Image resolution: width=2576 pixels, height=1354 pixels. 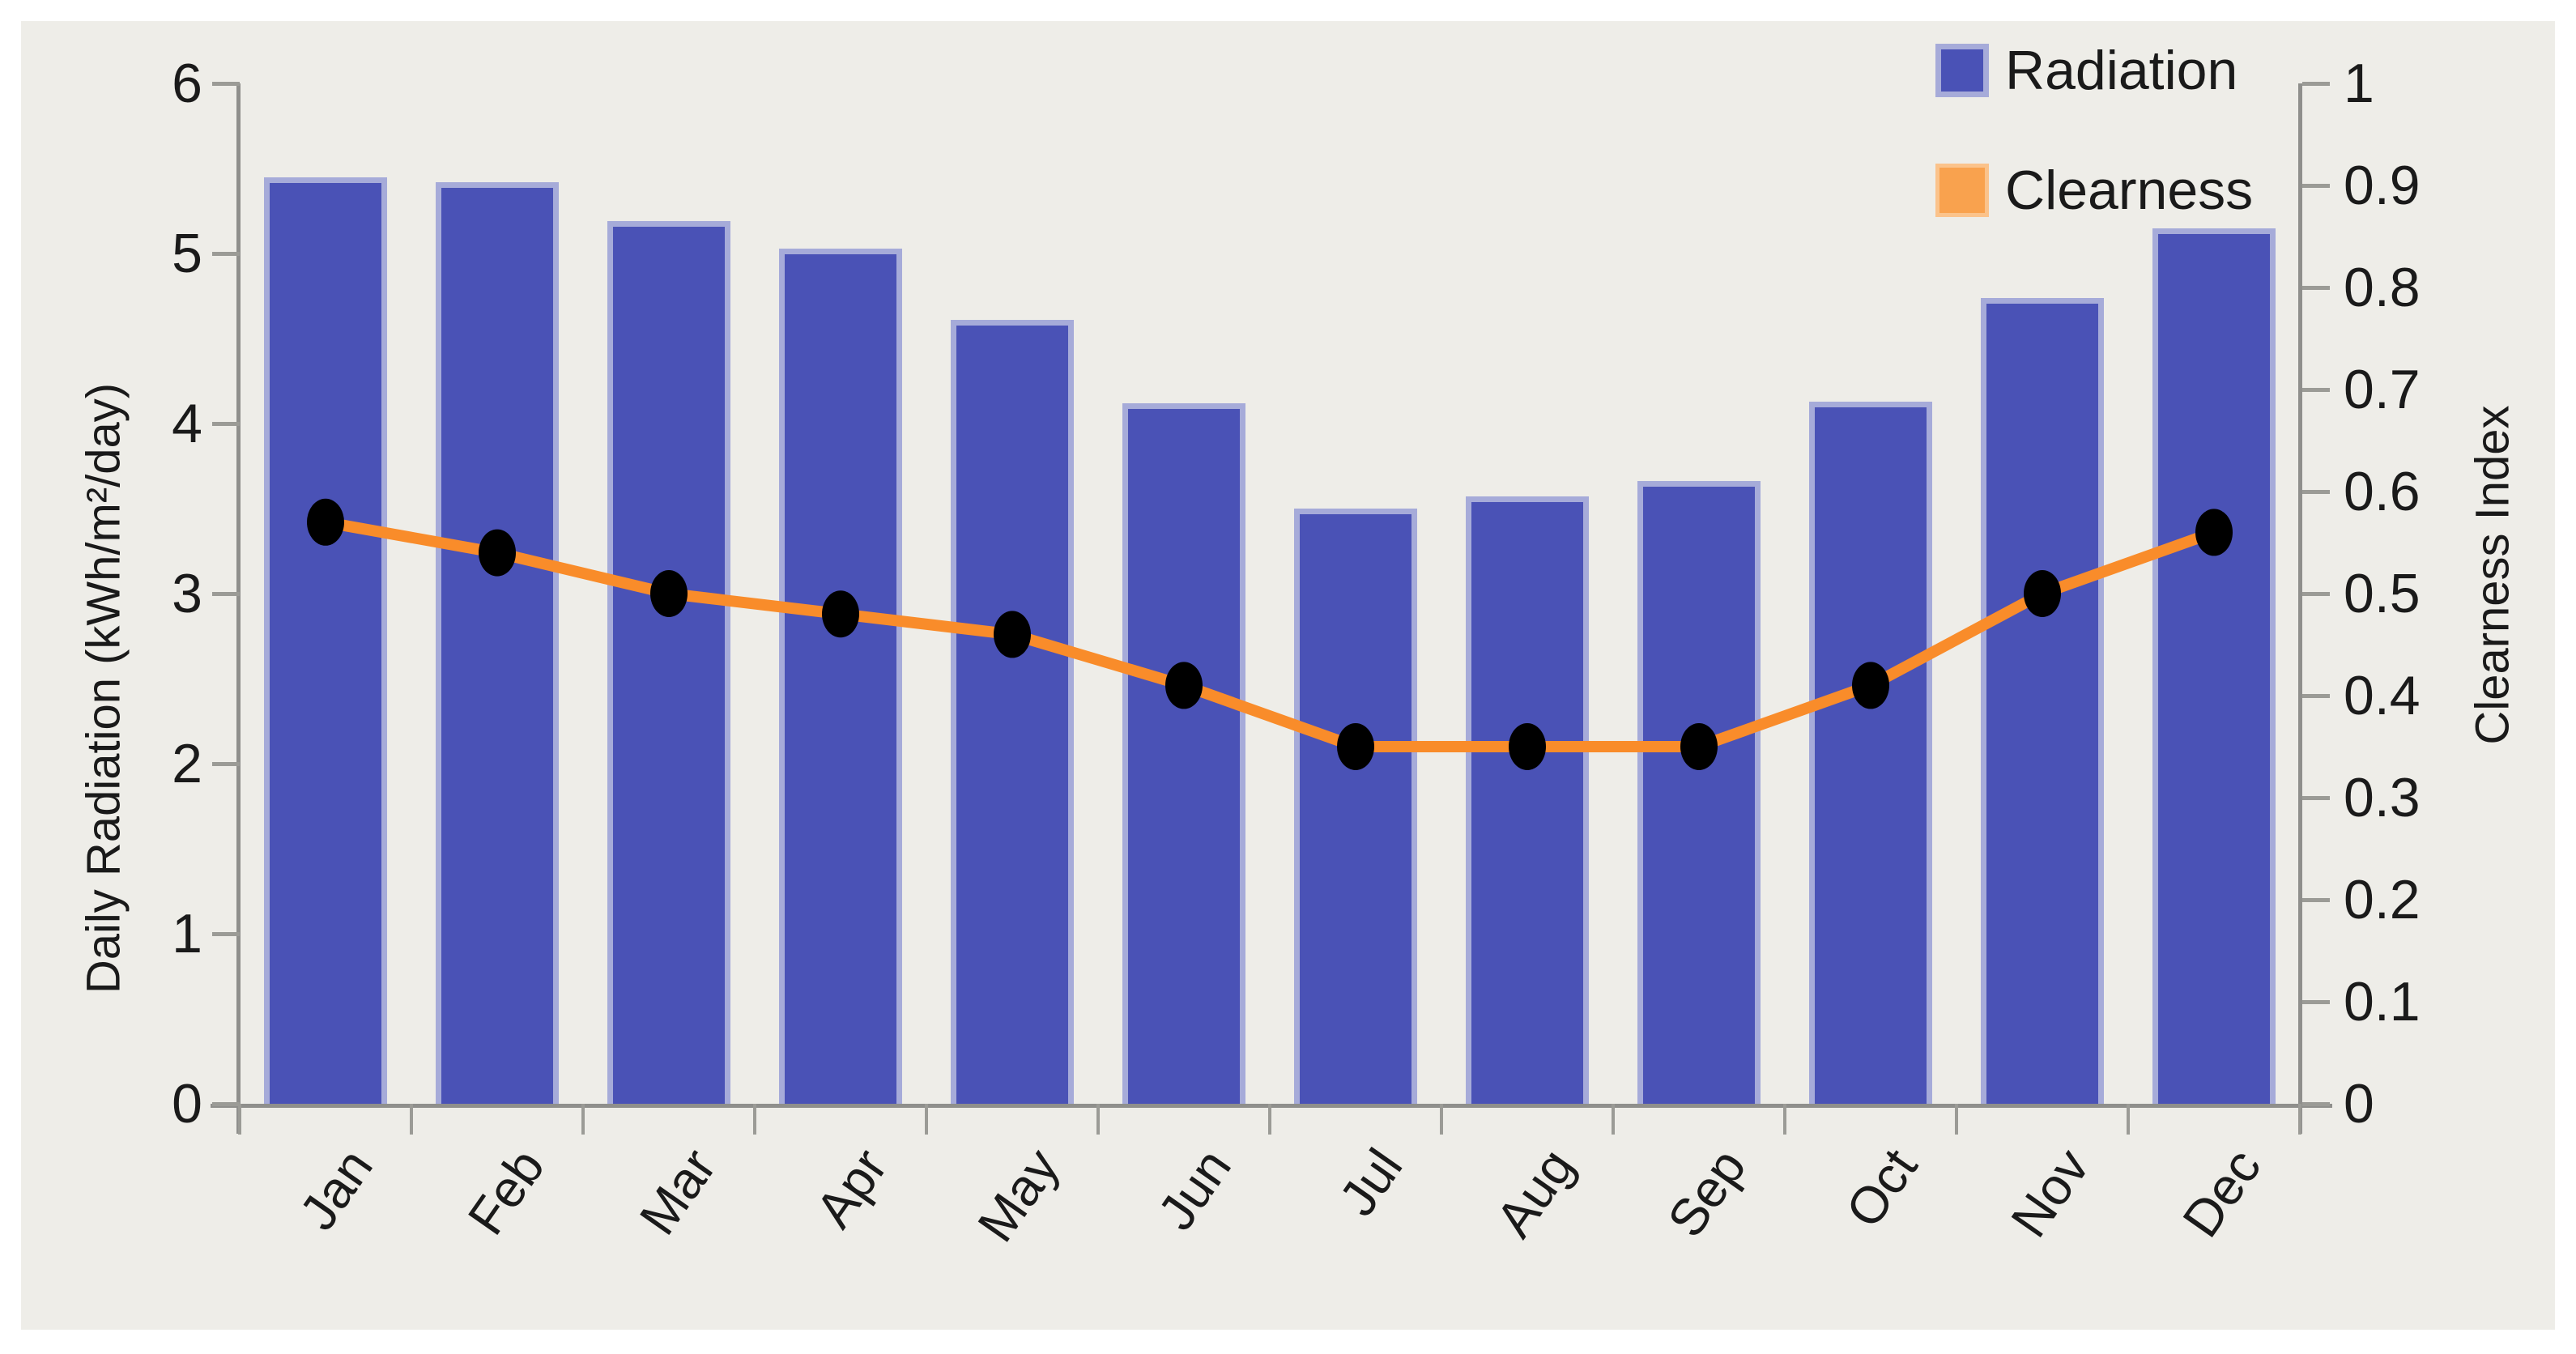 I want to click on left-axis-line, so click(x=238, y=608).